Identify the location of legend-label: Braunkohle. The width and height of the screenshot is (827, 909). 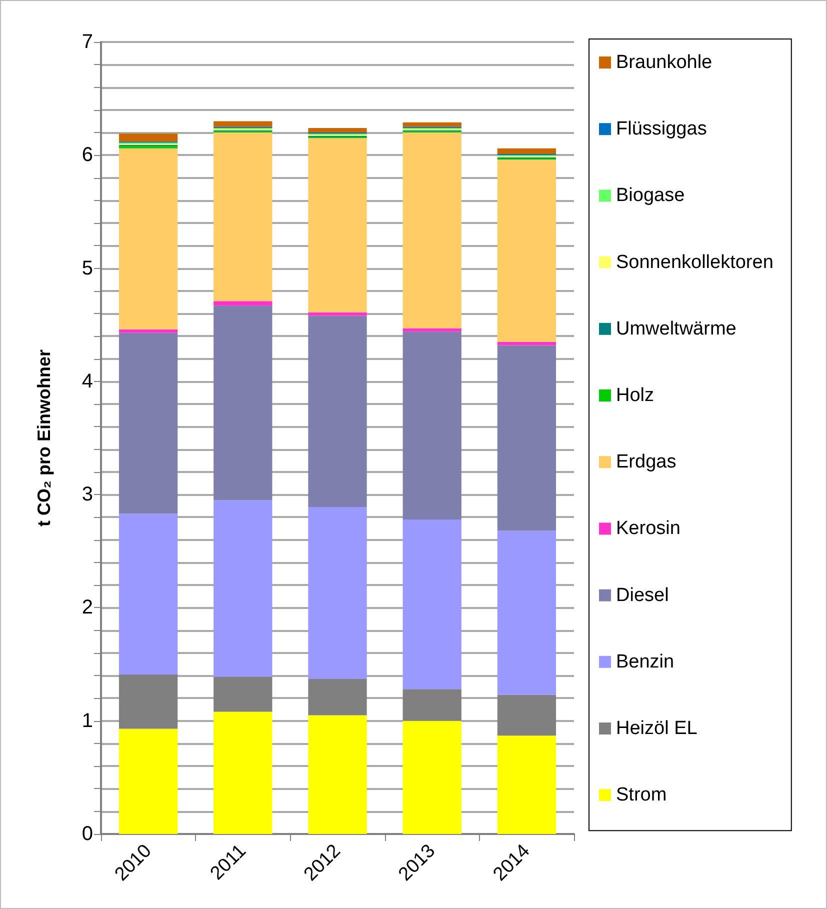
(664, 62).